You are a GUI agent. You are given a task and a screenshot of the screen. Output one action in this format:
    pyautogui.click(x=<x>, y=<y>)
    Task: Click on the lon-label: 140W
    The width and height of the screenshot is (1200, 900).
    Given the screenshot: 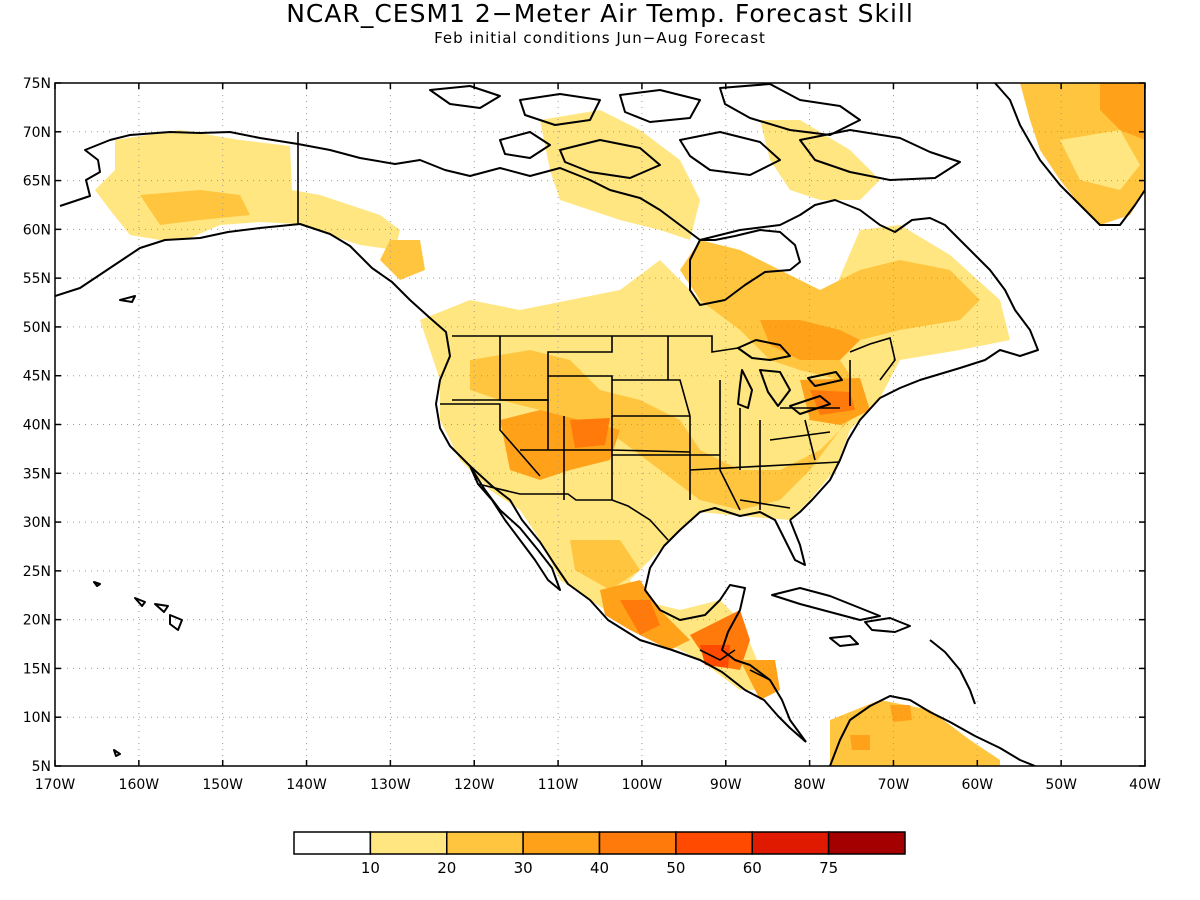 What is the action you would take?
    pyautogui.click(x=306, y=785)
    